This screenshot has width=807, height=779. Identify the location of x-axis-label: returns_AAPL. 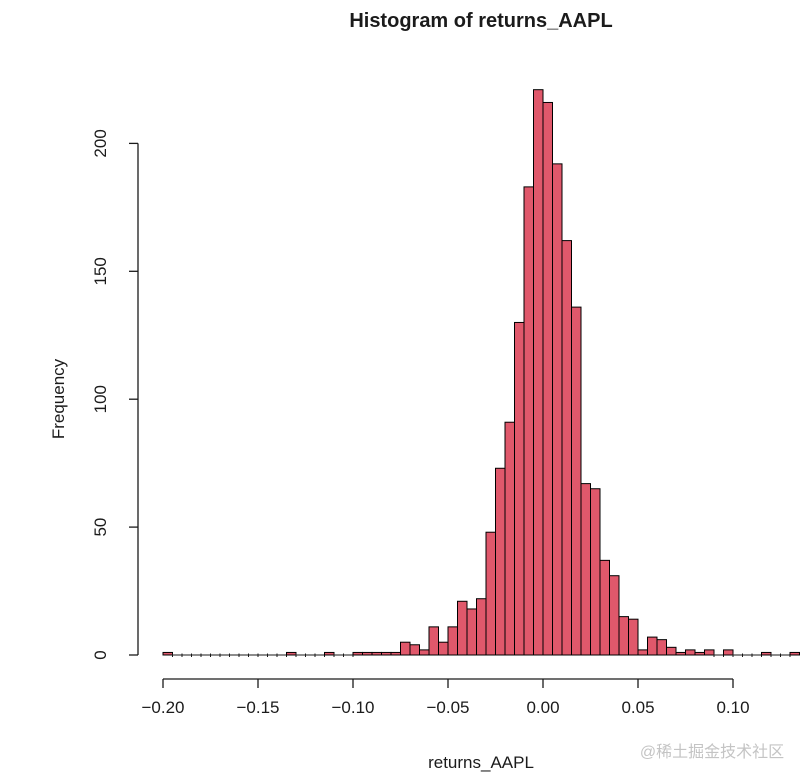
(481, 762).